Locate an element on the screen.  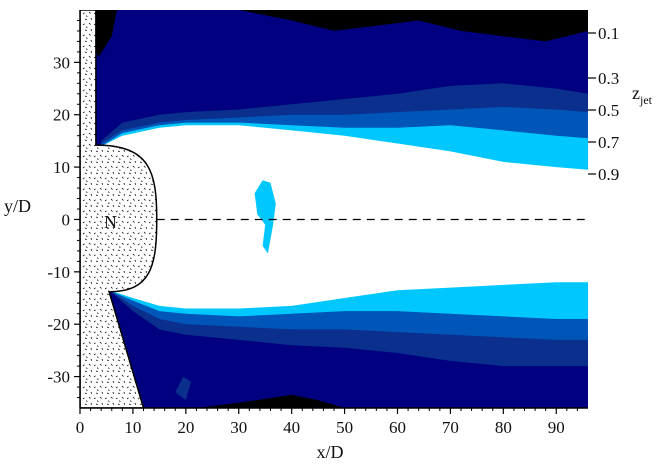
colorbar-level-label: 0.9 is located at coordinates (608, 174).